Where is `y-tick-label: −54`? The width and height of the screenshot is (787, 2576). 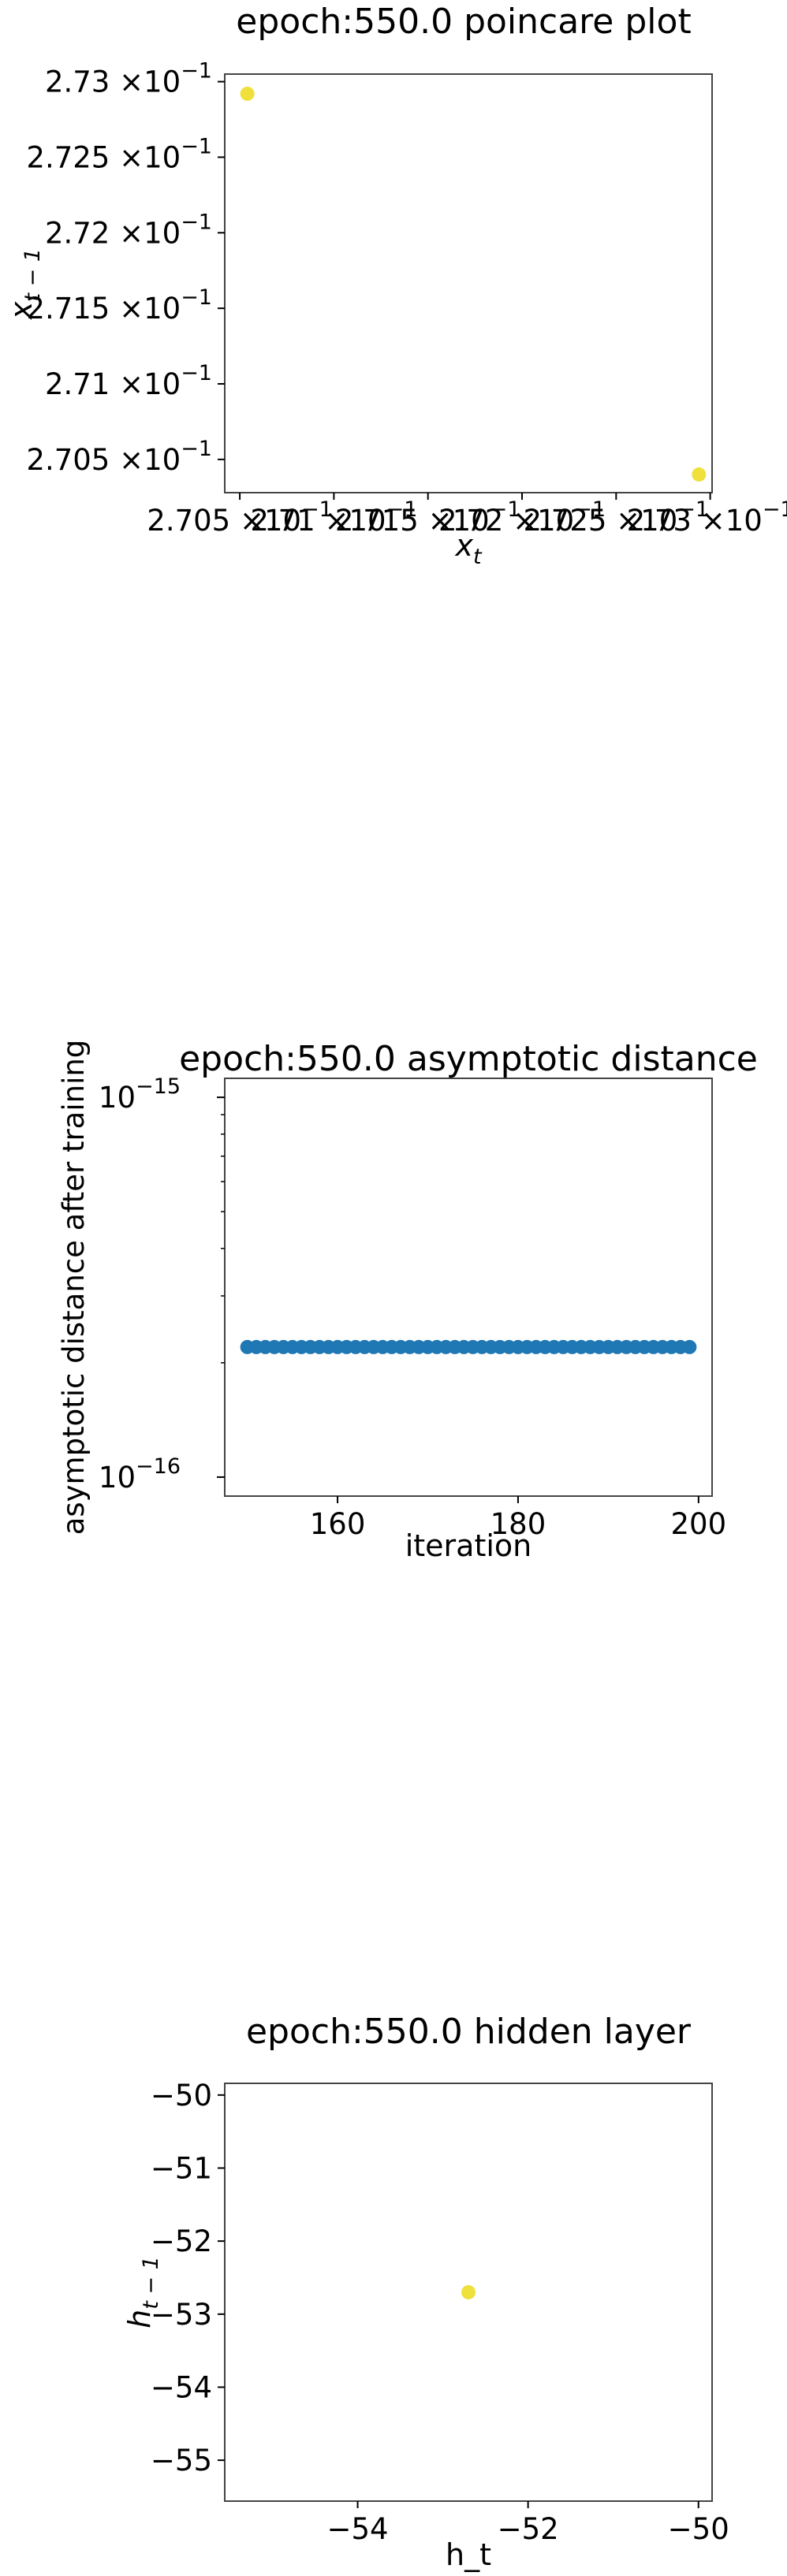
y-tick-label: −54 is located at coordinates (181, 2387).